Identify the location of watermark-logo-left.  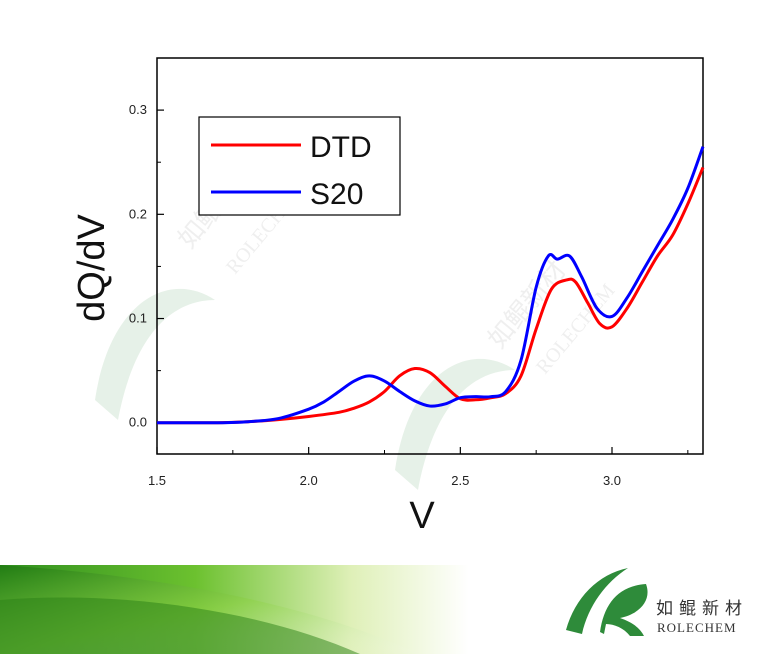
(155, 354).